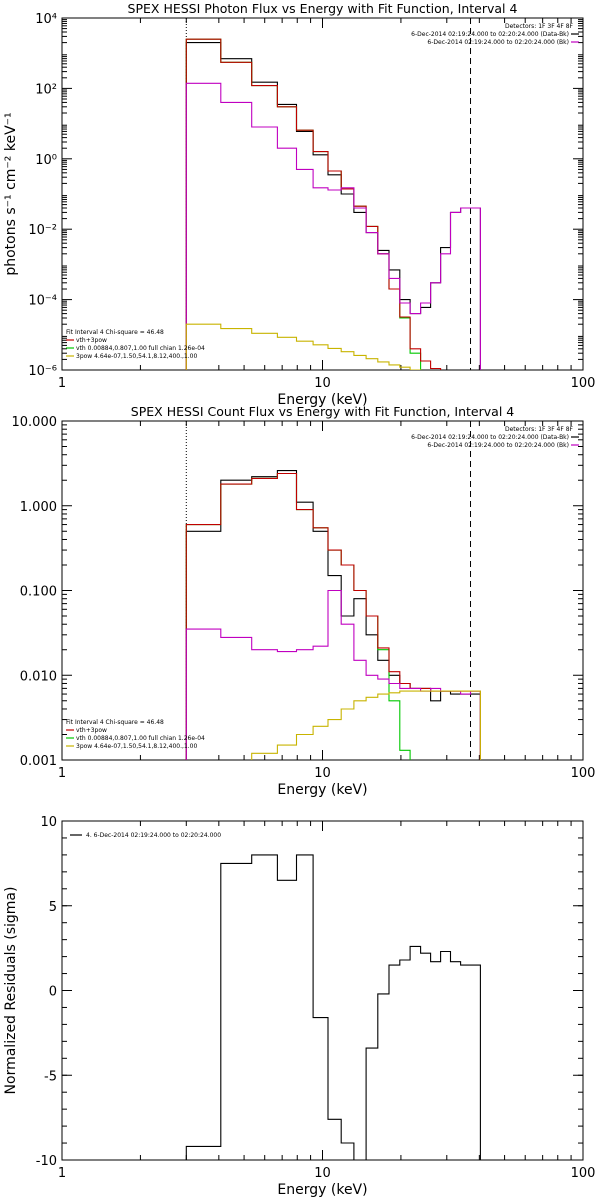 The width and height of the screenshot is (600, 1200). Describe the element at coordinates (53, 992) in the screenshot. I see `y-tick-label: 0` at that location.